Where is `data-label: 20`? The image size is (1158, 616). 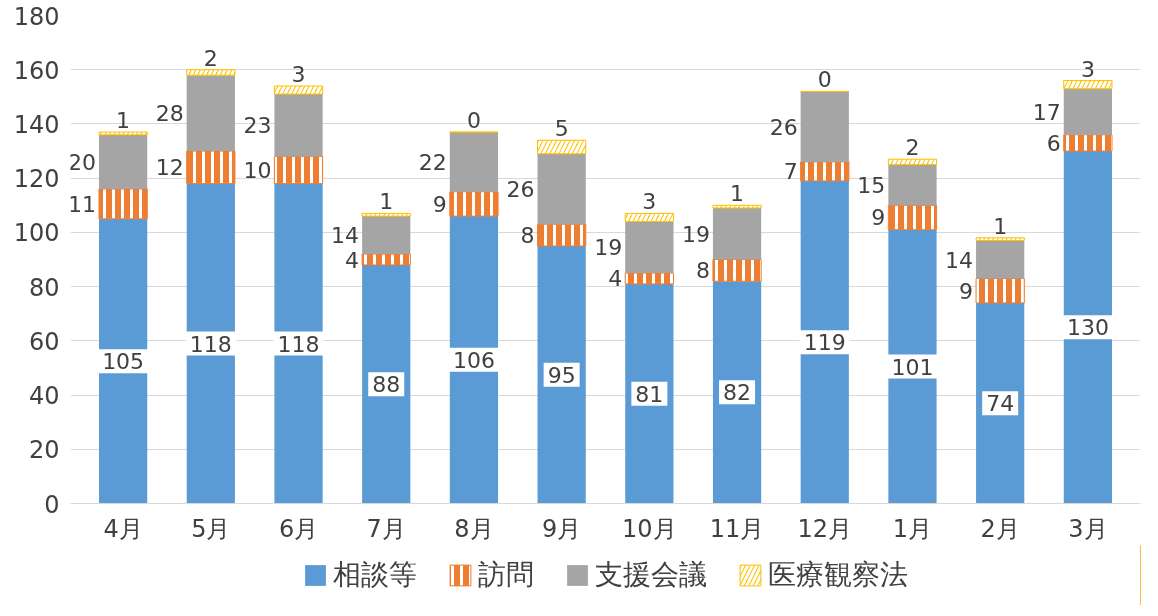
data-label: 20 is located at coordinates (82, 162).